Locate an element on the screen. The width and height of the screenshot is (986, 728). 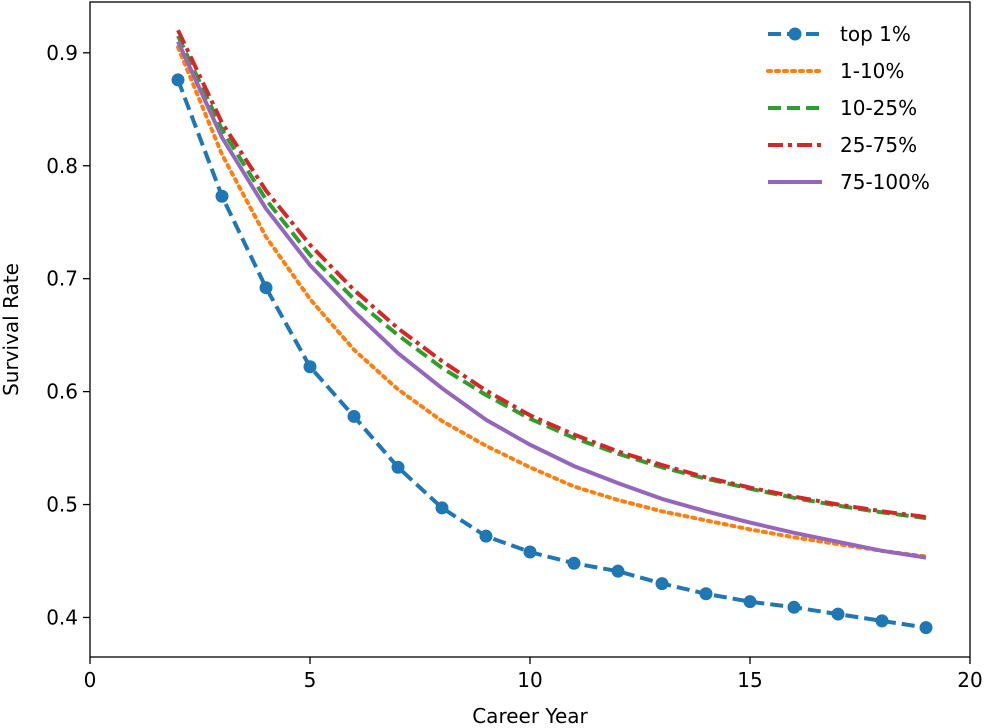
y-tick-label: 0.5 is located at coordinates (62, 505).